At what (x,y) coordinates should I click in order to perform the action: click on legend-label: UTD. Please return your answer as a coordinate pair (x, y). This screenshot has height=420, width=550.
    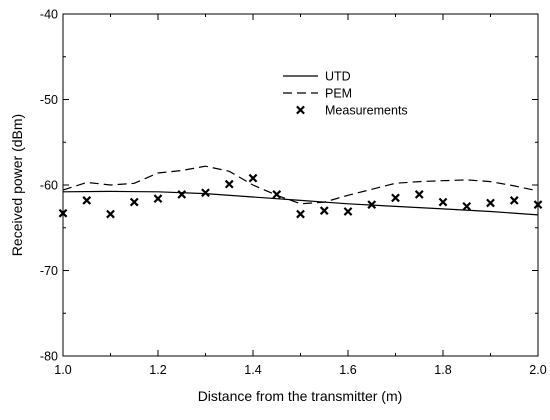
    Looking at the image, I should click on (338, 77).